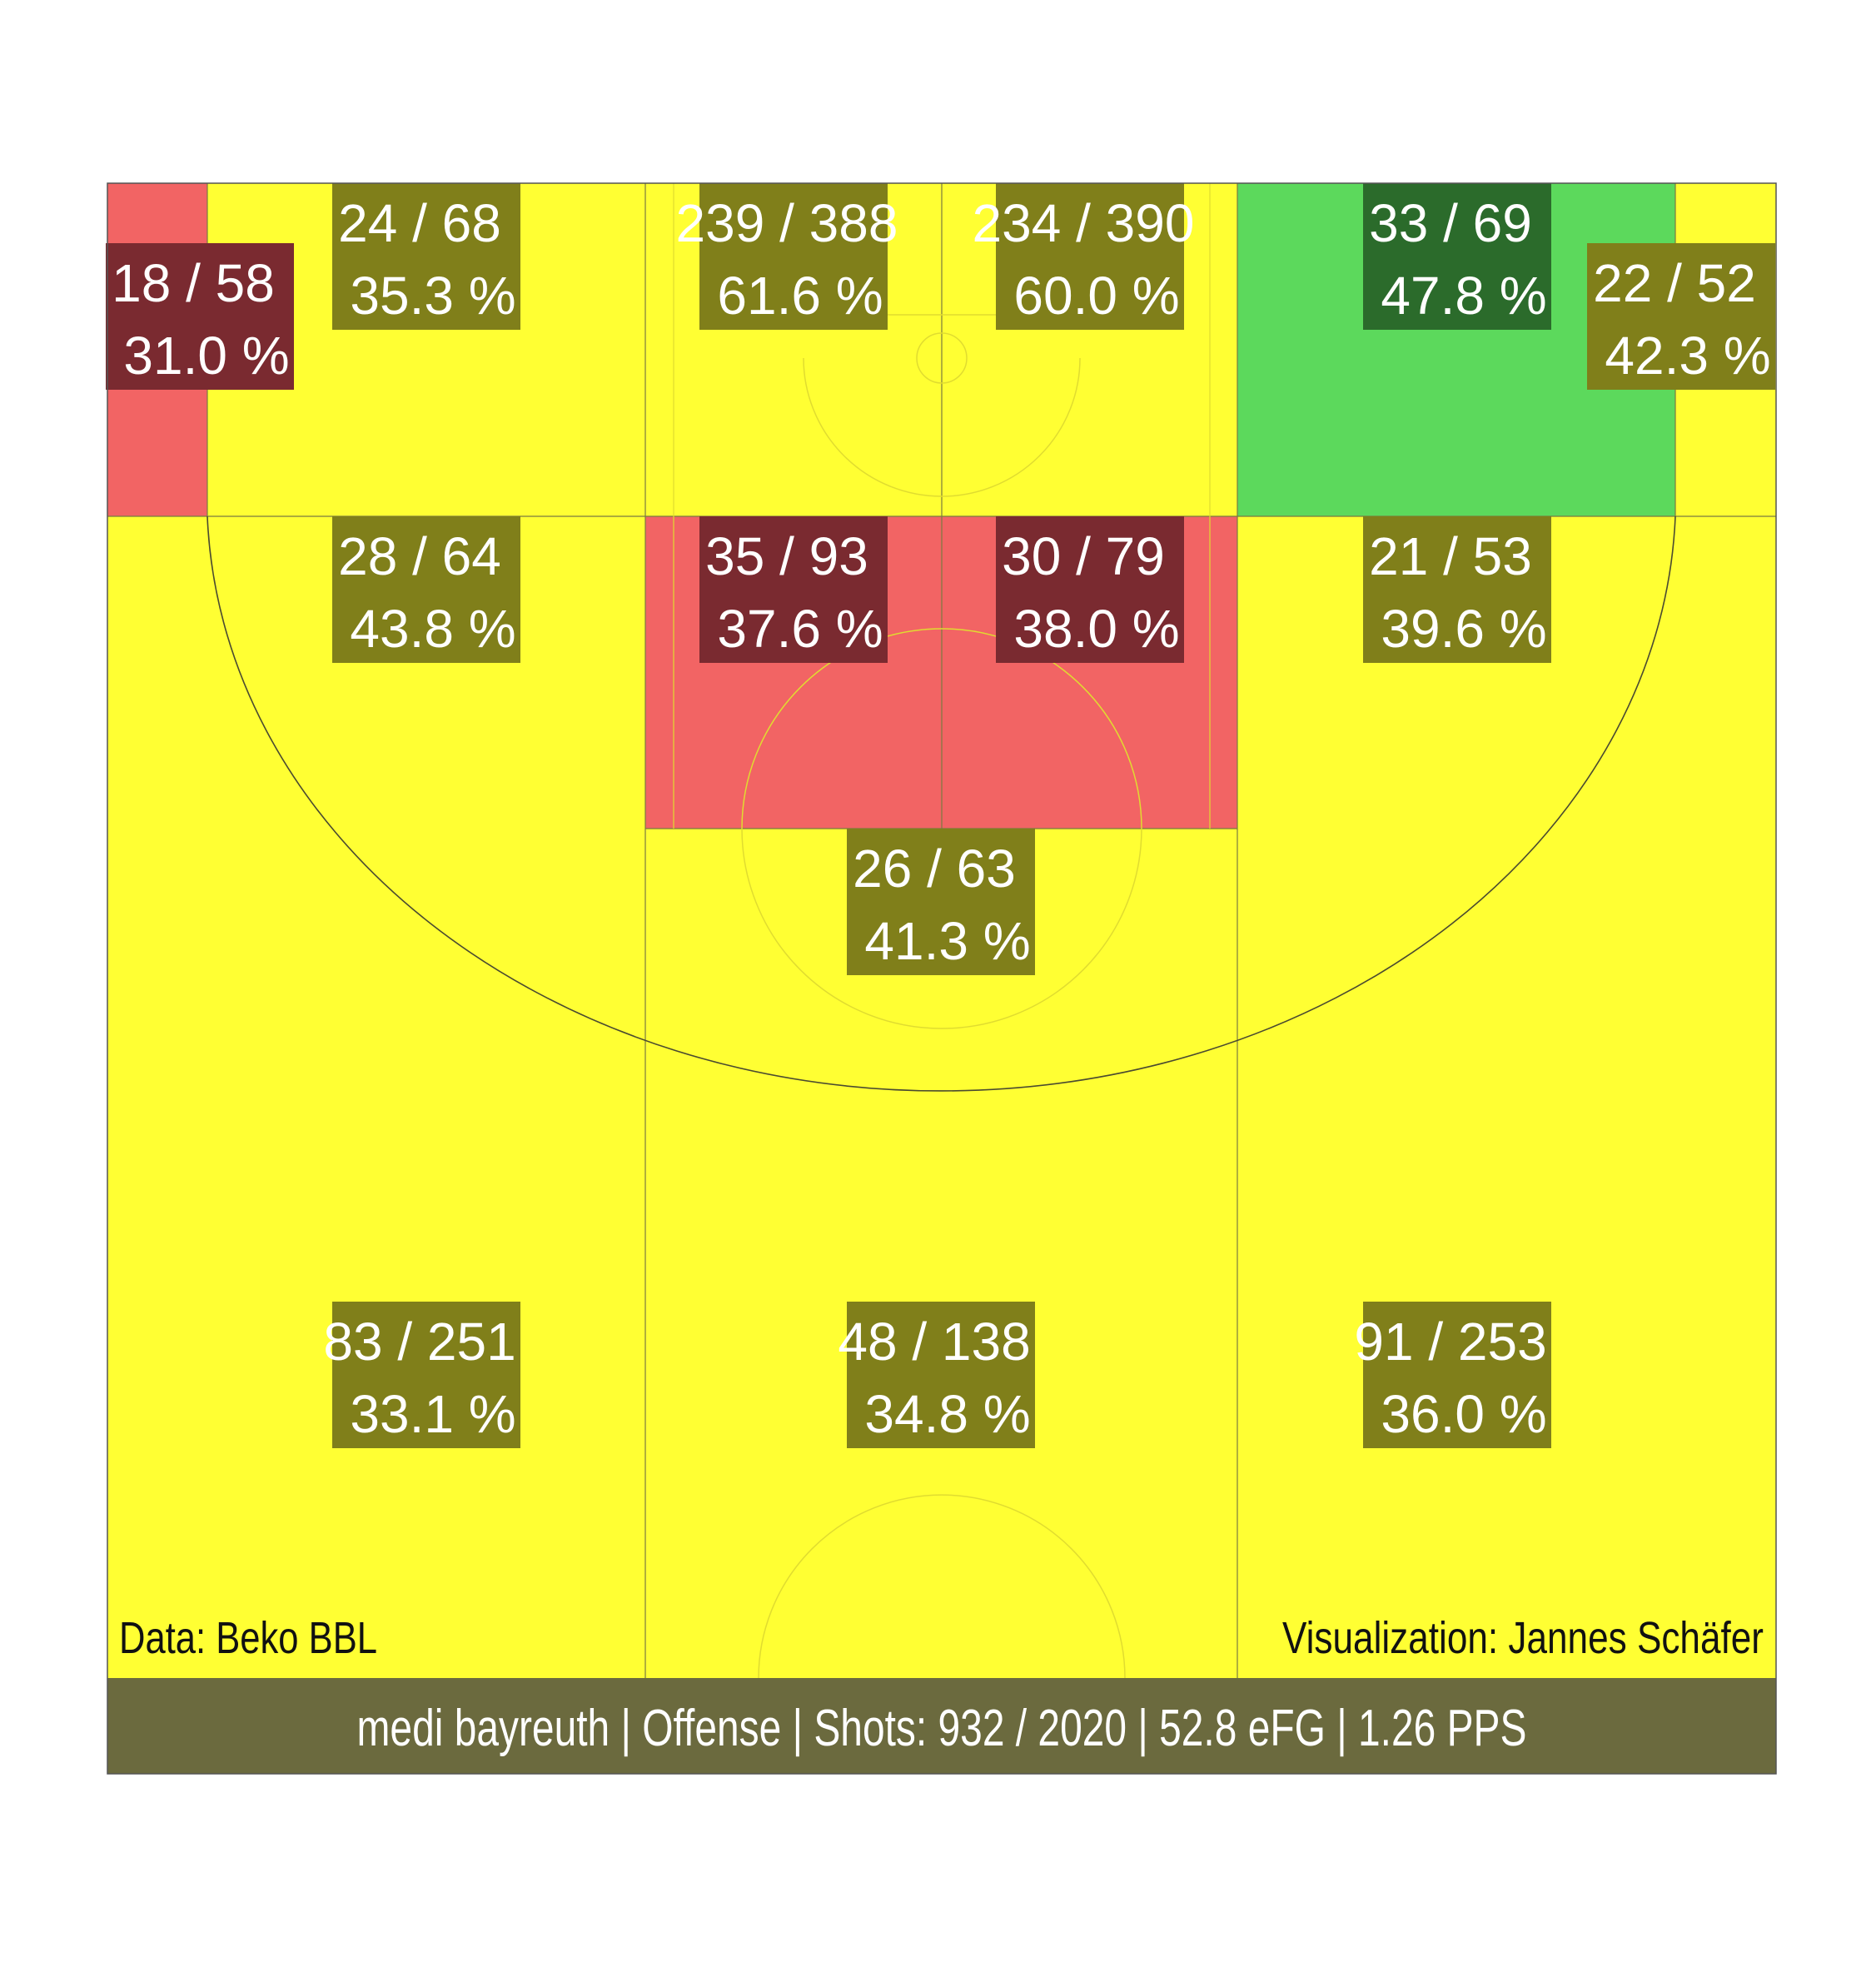 The width and height of the screenshot is (1876, 1967). Describe the element at coordinates (1463, 1414) in the screenshot. I see `zone-percentage: 36.0 %` at that location.